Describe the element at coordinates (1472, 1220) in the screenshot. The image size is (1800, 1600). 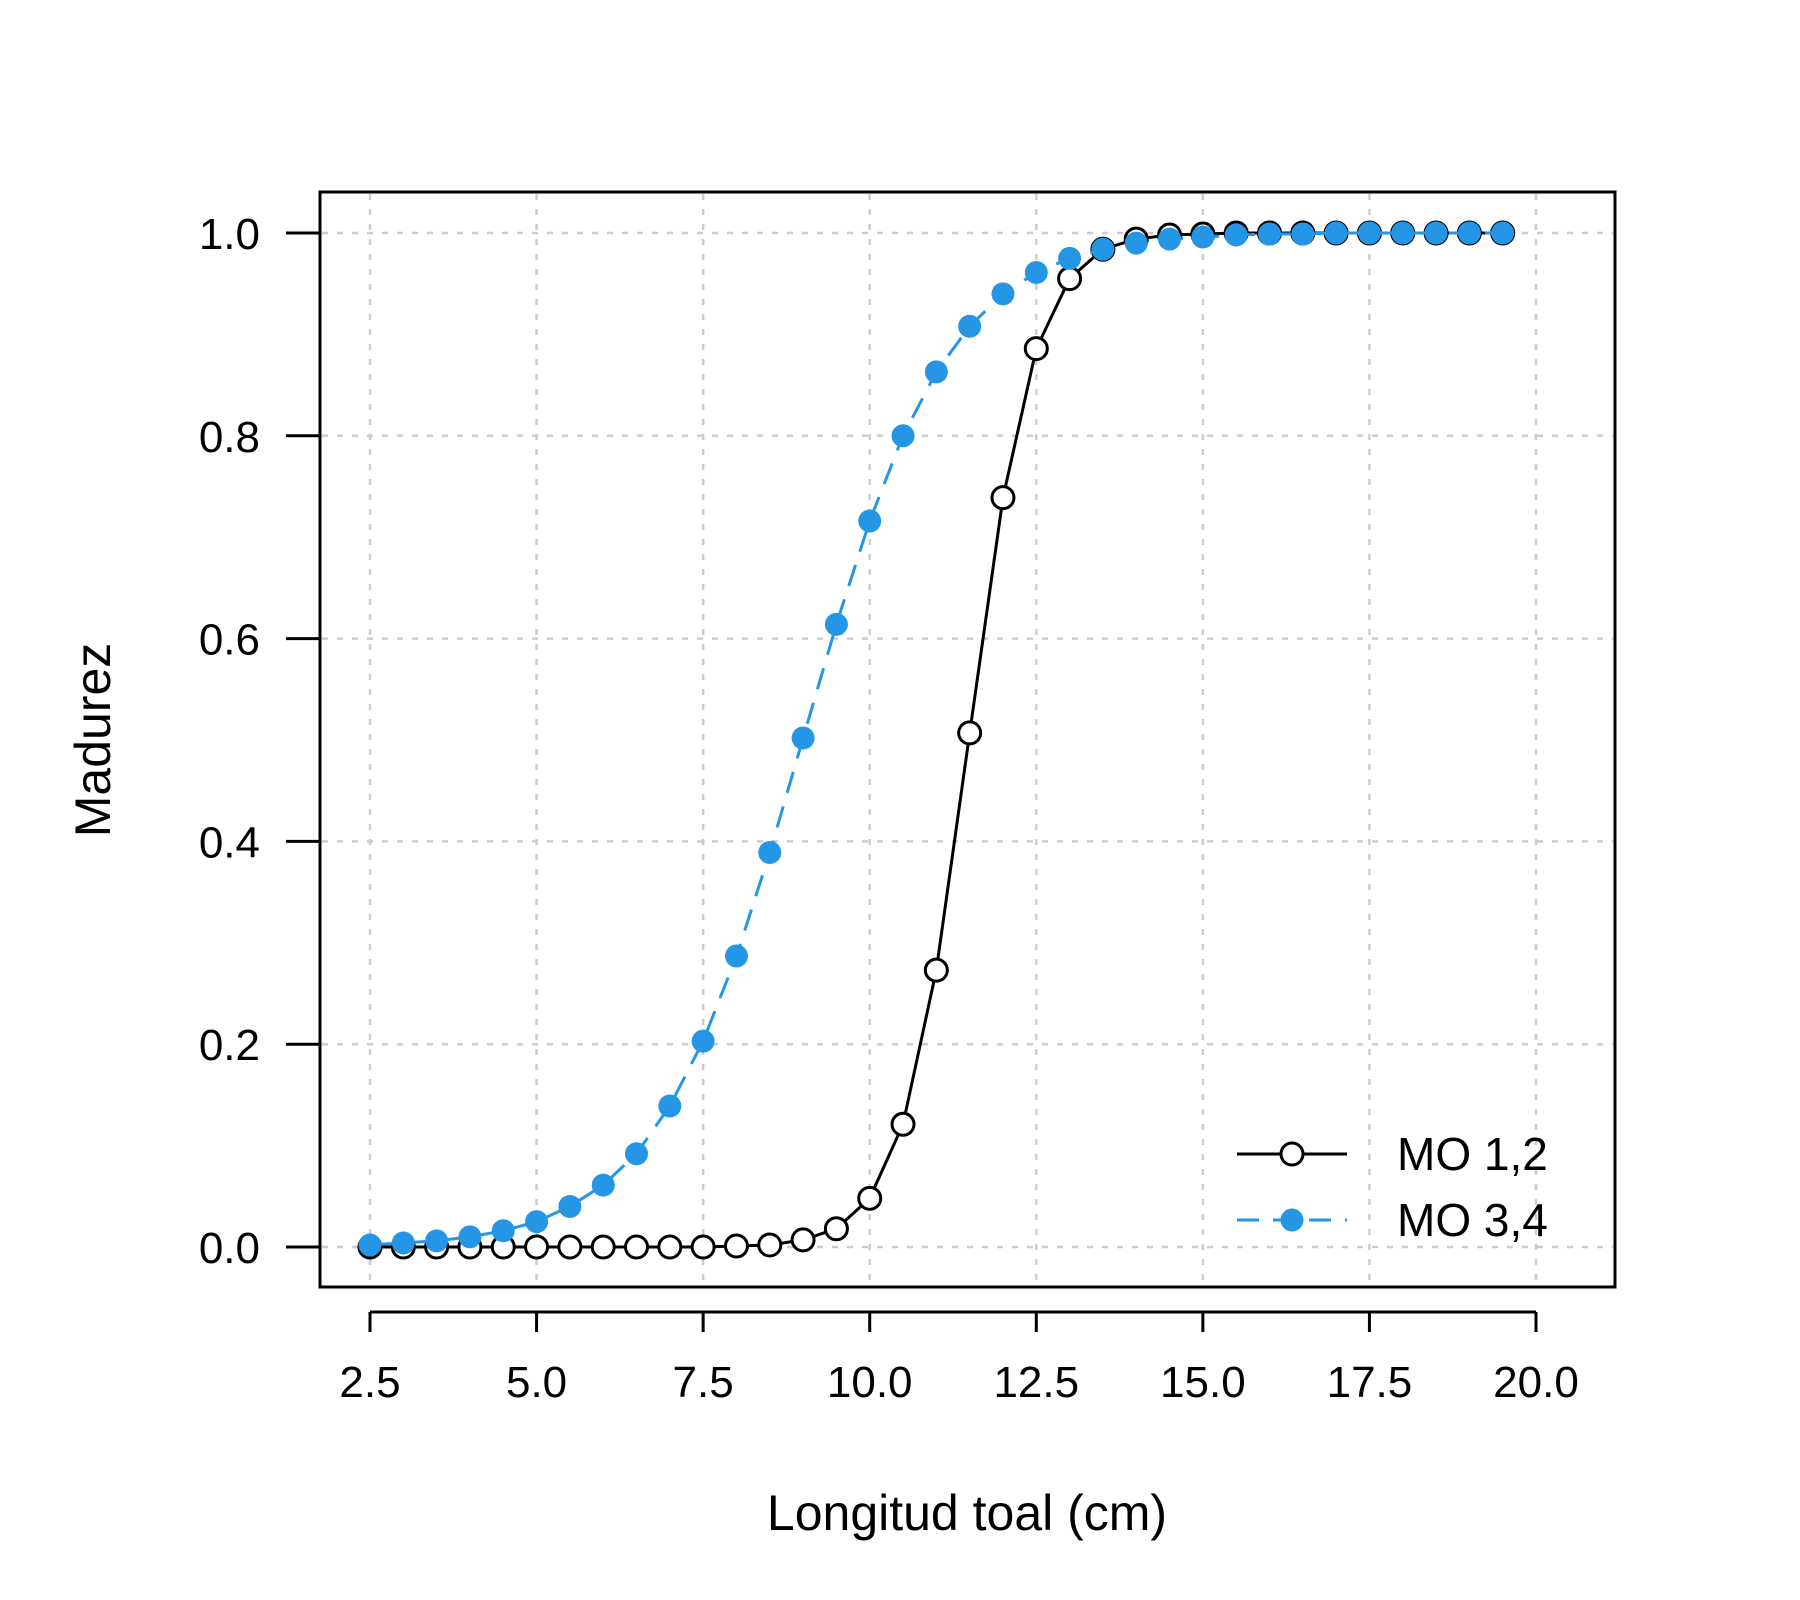
I see `legend-label: MO 3,4` at that location.